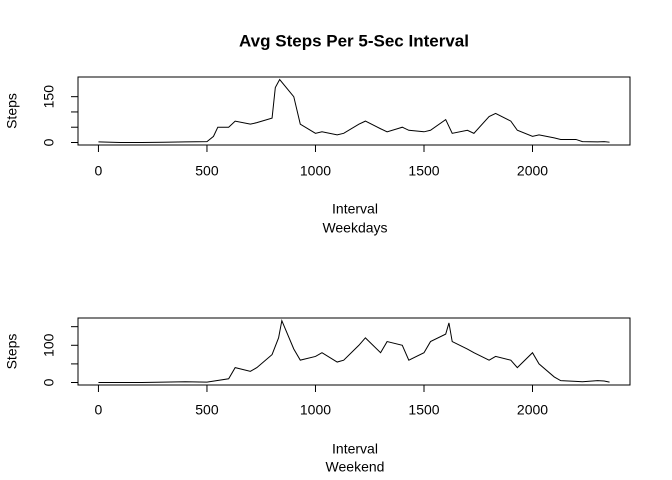 The image size is (672, 480). I want to click on panel-subtitle: Weekdays, so click(354, 228).